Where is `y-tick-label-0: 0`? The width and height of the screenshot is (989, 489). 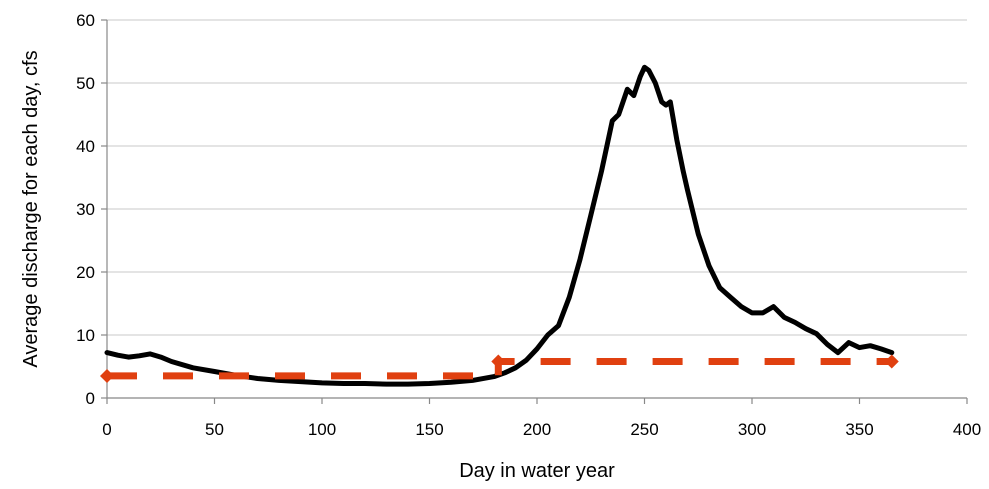
y-tick-label-0: 0 is located at coordinates (90, 398).